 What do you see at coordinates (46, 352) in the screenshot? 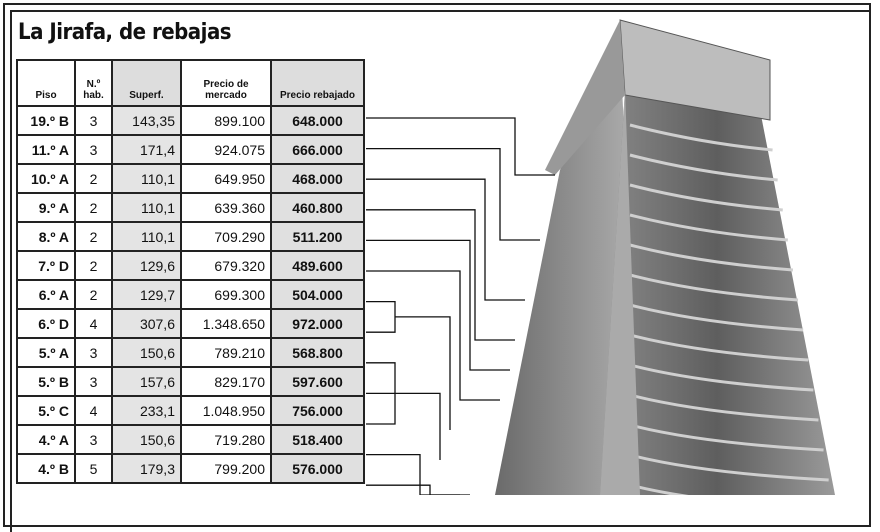
I see `cell-piso: 5.º A` at bounding box center [46, 352].